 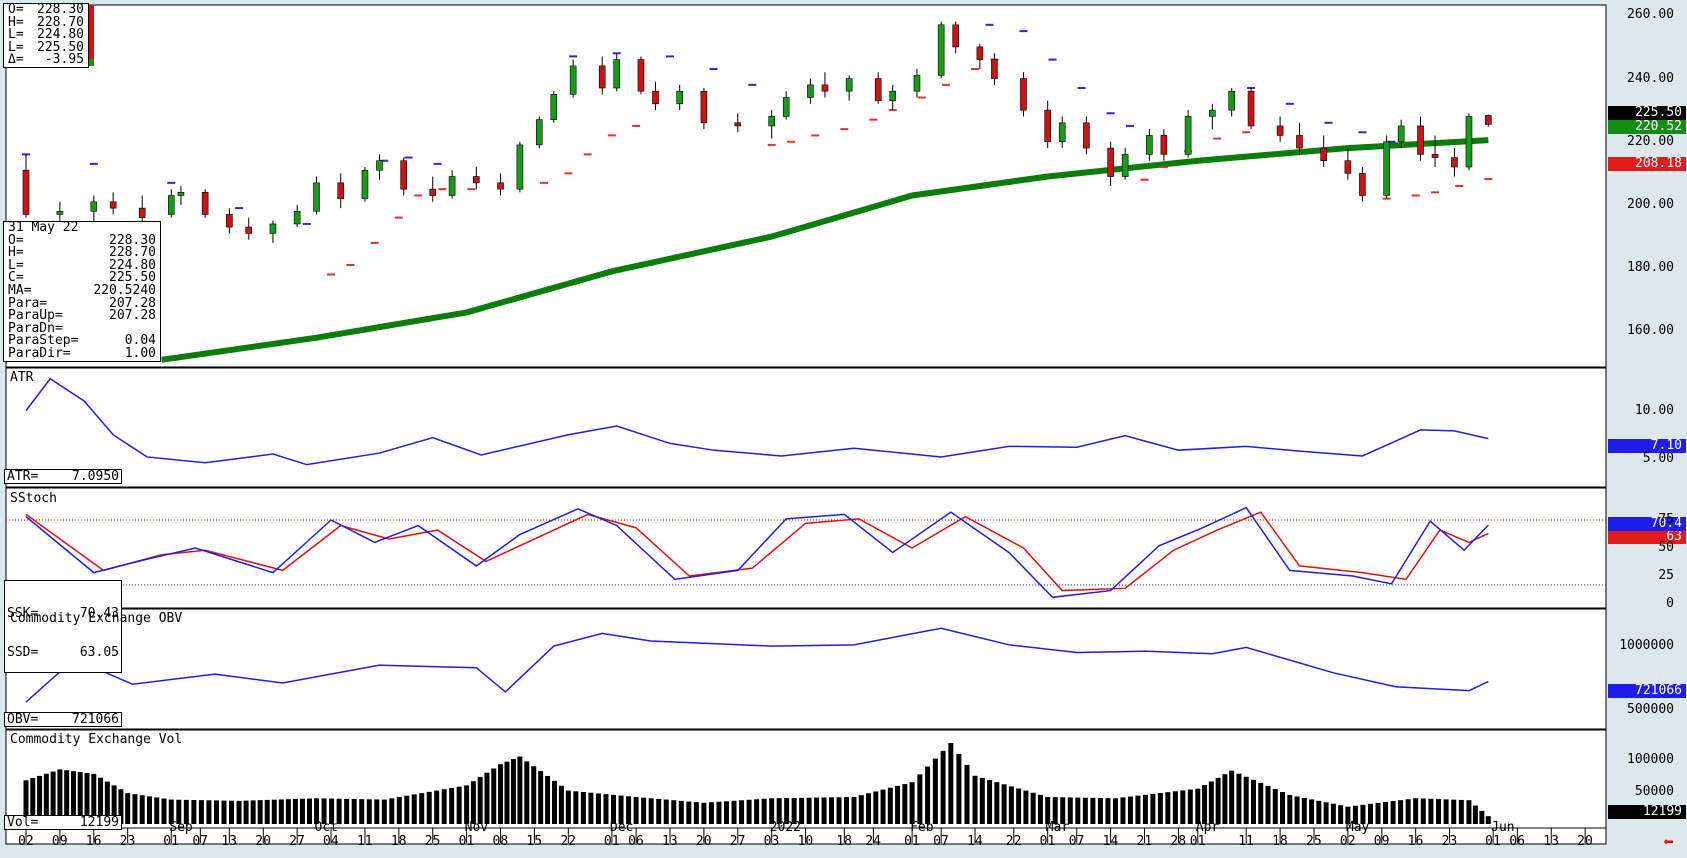 What do you see at coordinates (181, 827) in the screenshot?
I see `x-month-label: Sep` at bounding box center [181, 827].